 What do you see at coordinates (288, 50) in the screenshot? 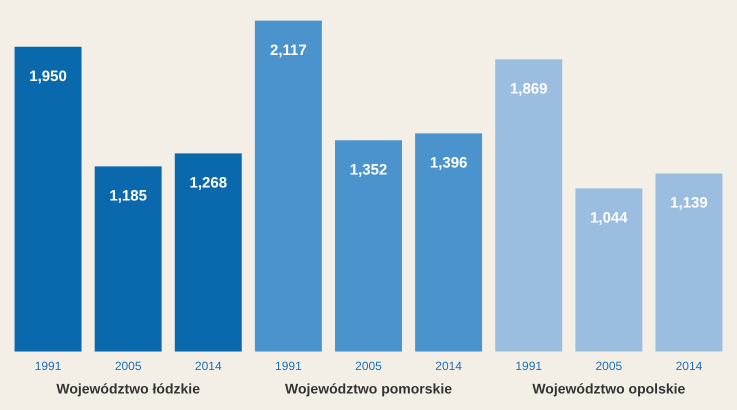
I see `data-label: 2,117` at bounding box center [288, 50].